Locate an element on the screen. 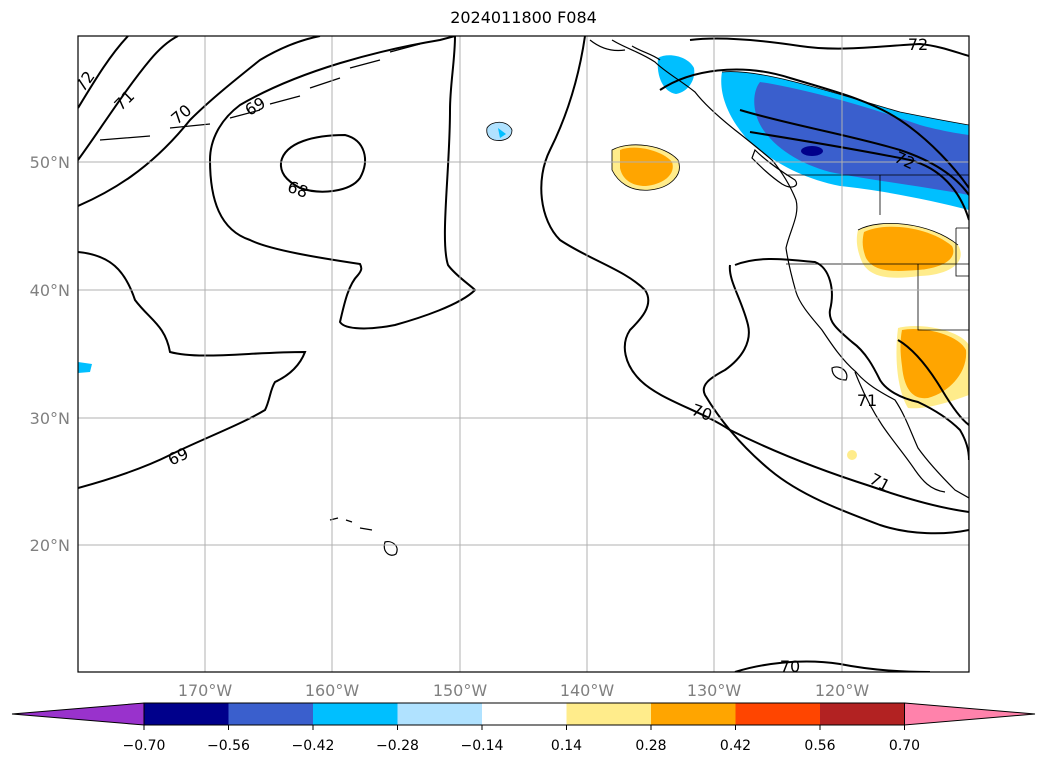  colorbar-tick-label: 0.56 is located at coordinates (819, 746).